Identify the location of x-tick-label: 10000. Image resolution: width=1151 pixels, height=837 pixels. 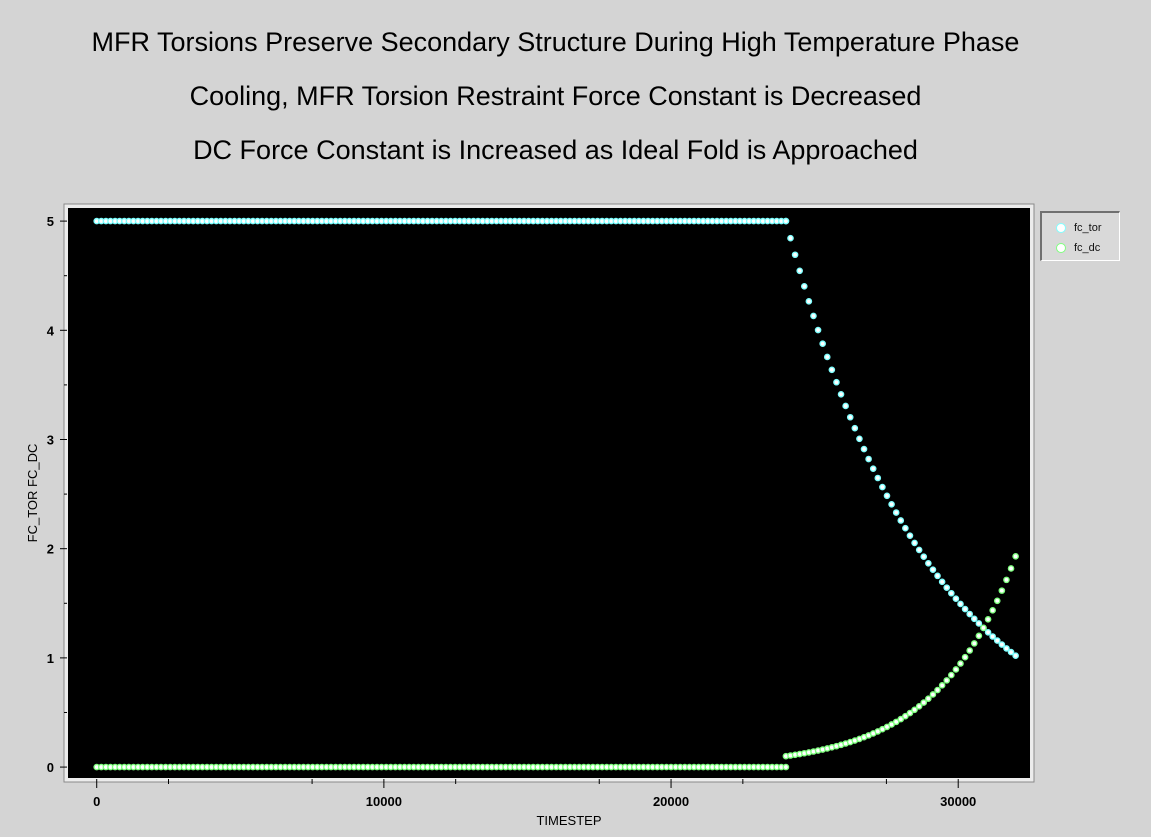
(384, 801).